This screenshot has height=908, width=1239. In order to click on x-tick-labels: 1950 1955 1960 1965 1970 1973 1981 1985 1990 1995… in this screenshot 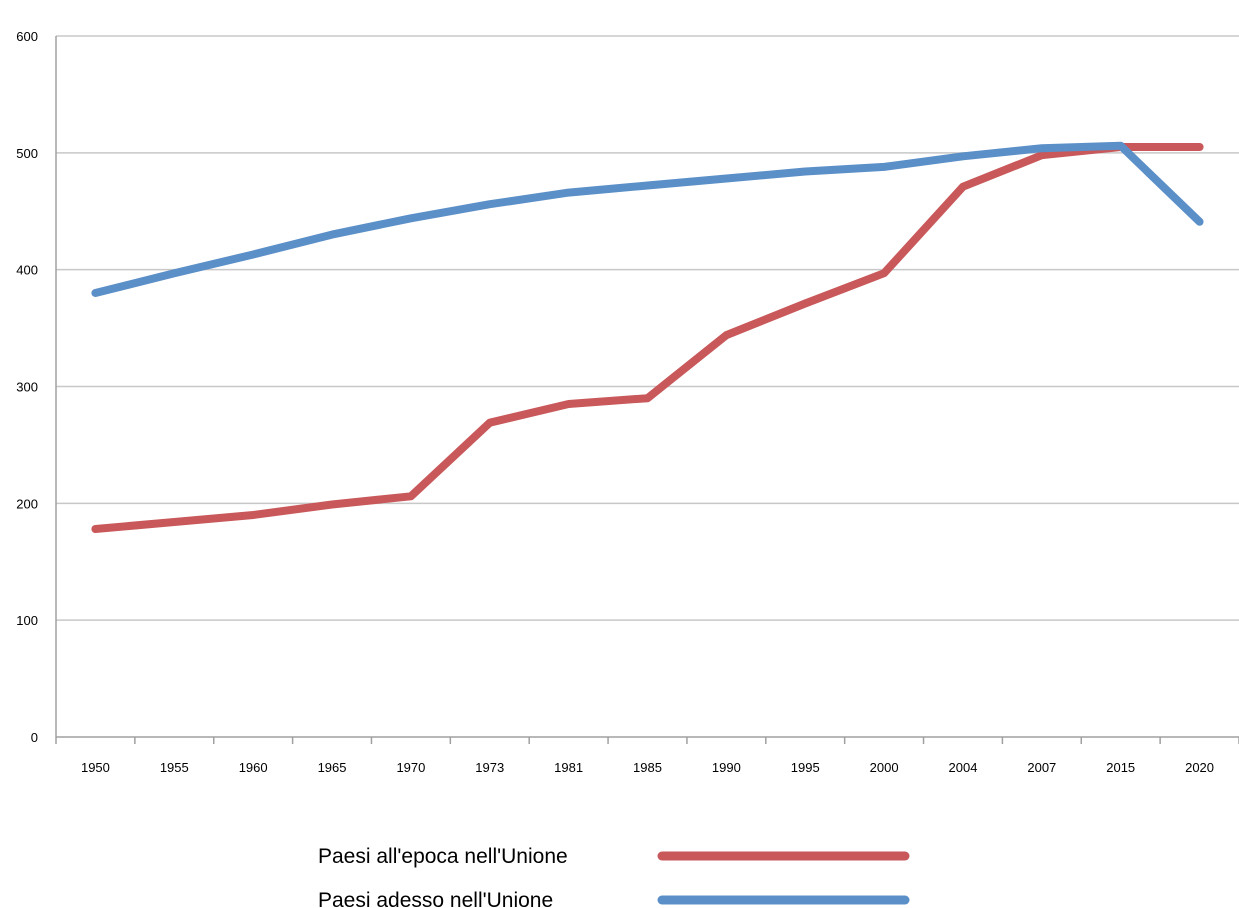, I will do `click(647, 767)`.